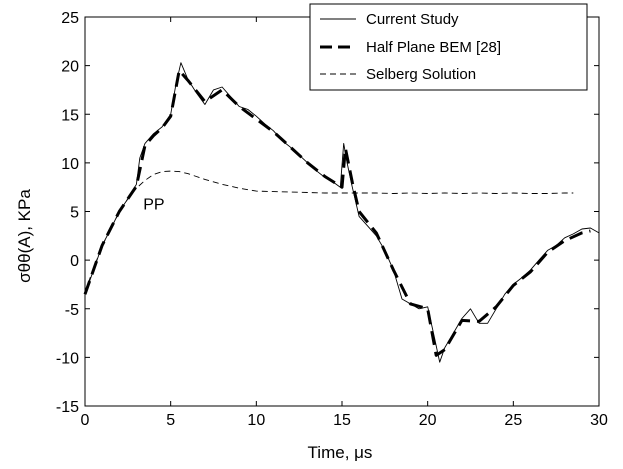  I want to click on y-tick-label: 15, so click(70, 115).